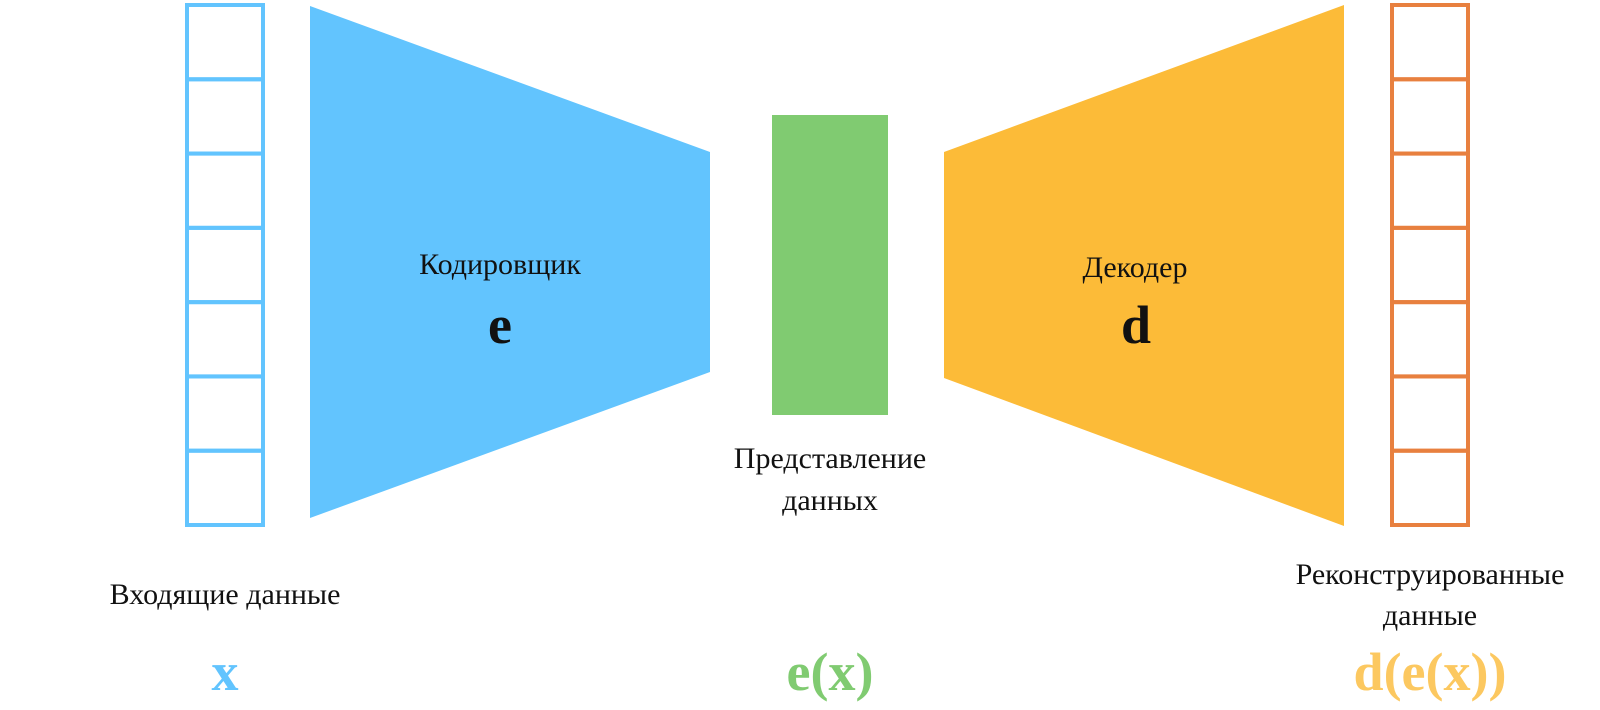 The width and height of the screenshot is (1600, 710). What do you see at coordinates (1430, 615) in the screenshot?
I see `output-label-line2: данные` at bounding box center [1430, 615].